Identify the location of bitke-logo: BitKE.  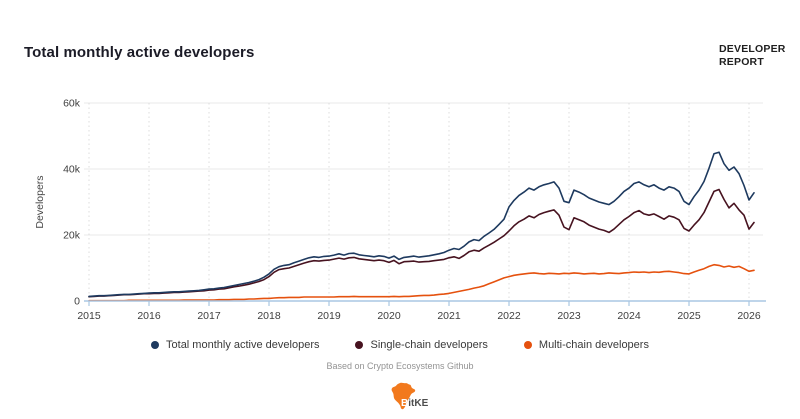
(416, 399).